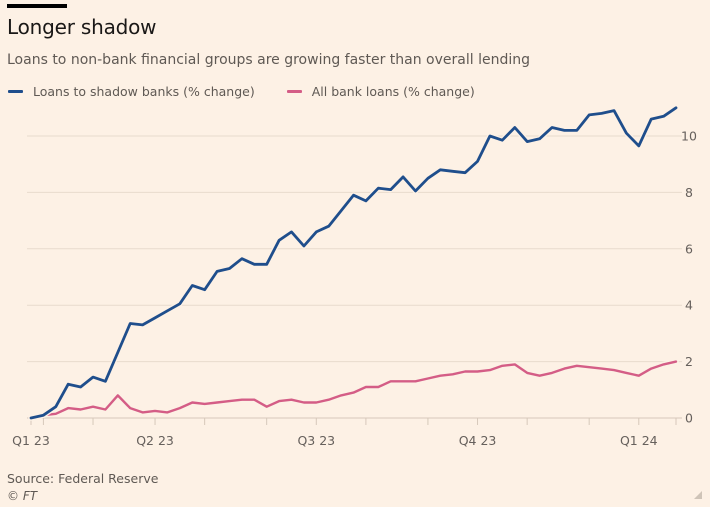 The height and width of the screenshot is (507, 710). What do you see at coordinates (22, 496) in the screenshot?
I see `copyright: © FT` at bounding box center [22, 496].